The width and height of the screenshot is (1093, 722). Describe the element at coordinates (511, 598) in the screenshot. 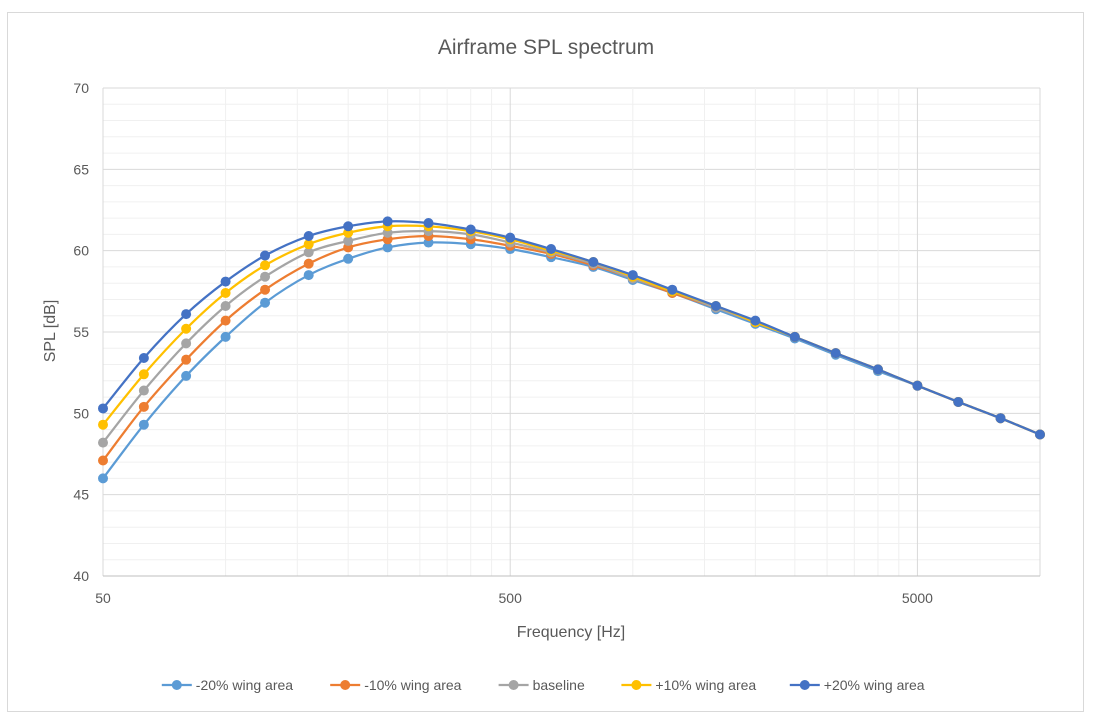

I see `x-tick-label: 500` at that location.